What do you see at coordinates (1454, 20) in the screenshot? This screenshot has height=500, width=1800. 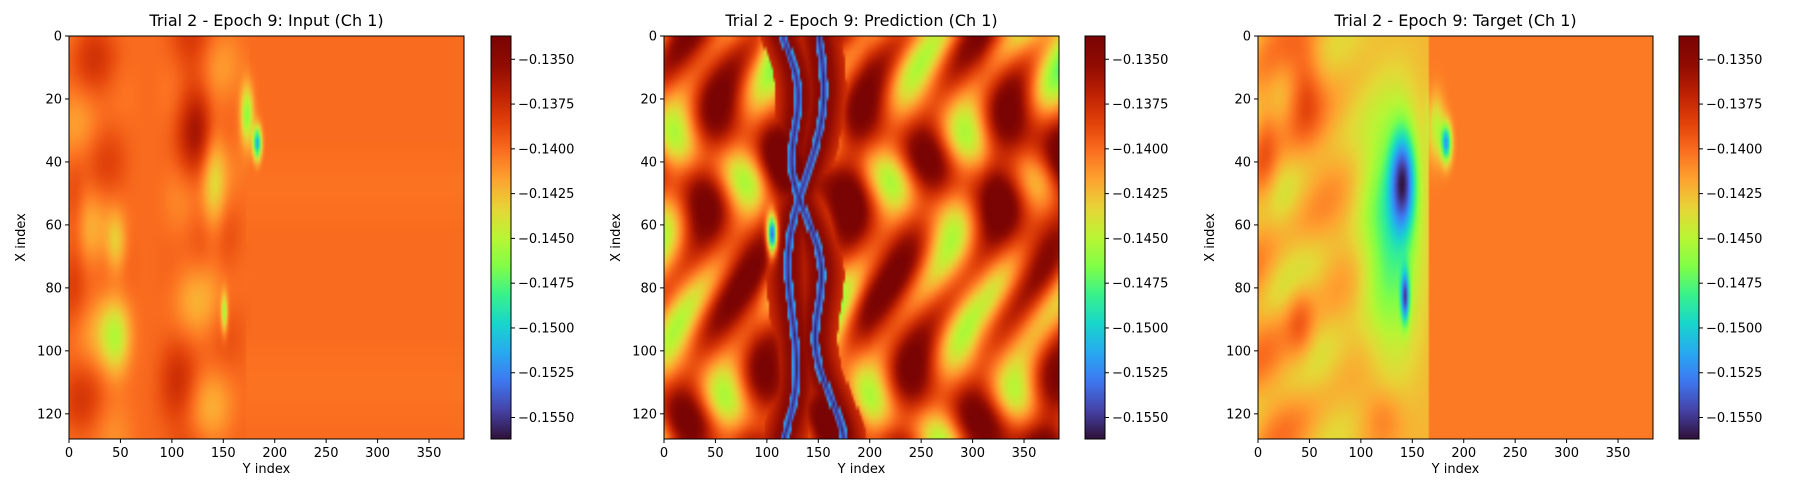 I see `chart-title: Trial 2 - Epoch 9: Target (Ch 1)` at bounding box center [1454, 20].